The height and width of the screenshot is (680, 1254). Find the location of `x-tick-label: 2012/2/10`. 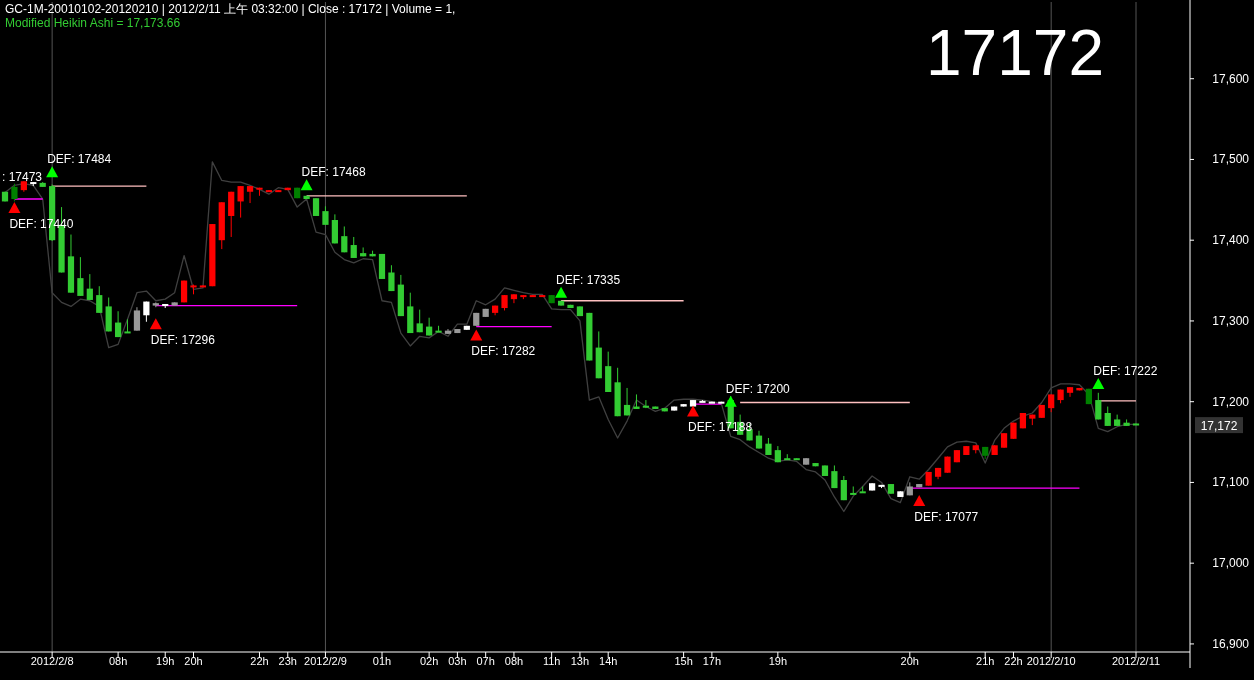

x-tick-label: 2012/2/10 is located at coordinates (1051, 661).